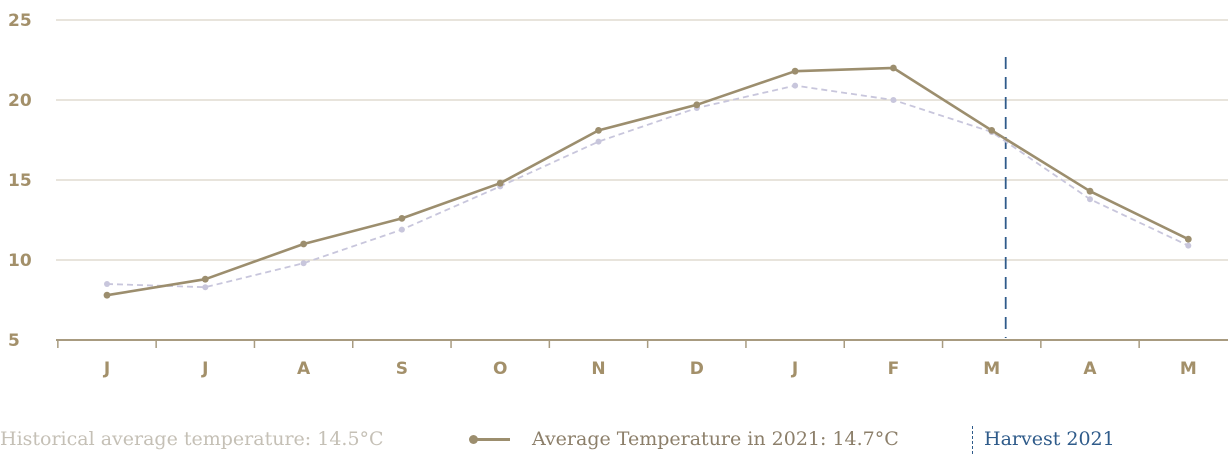 The height and width of the screenshot is (456, 1228). I want to click on x-tick-label: F, so click(894, 369).